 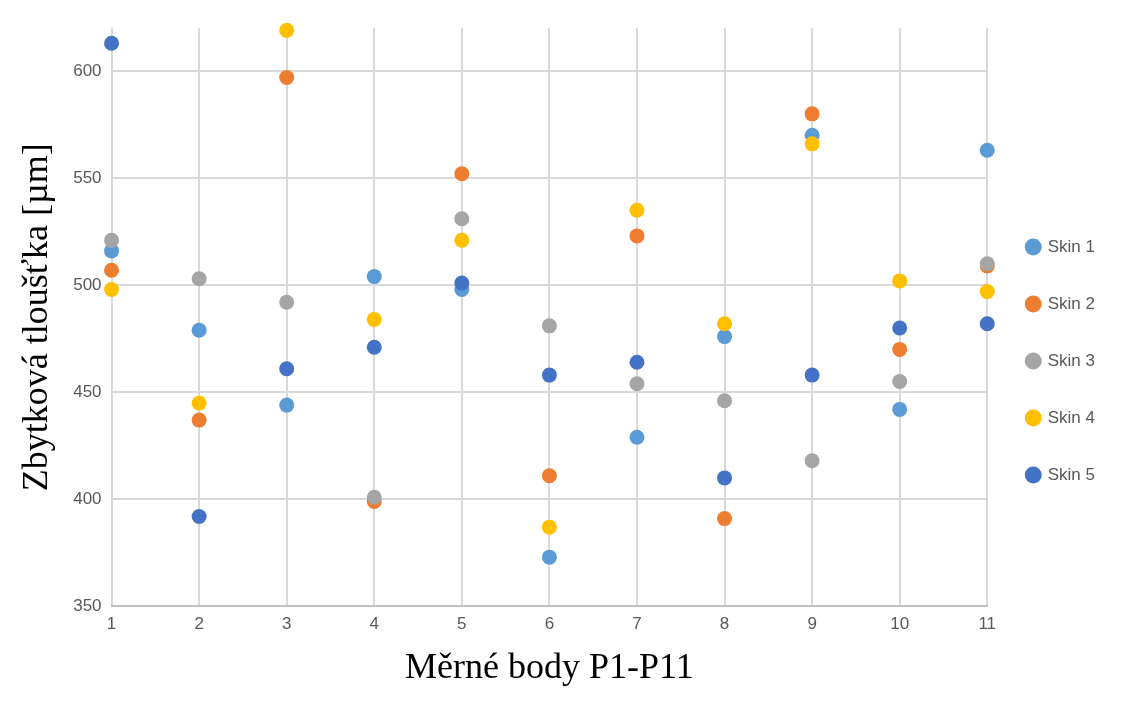 I want to click on y-tick-label: 550, so click(x=87, y=177).